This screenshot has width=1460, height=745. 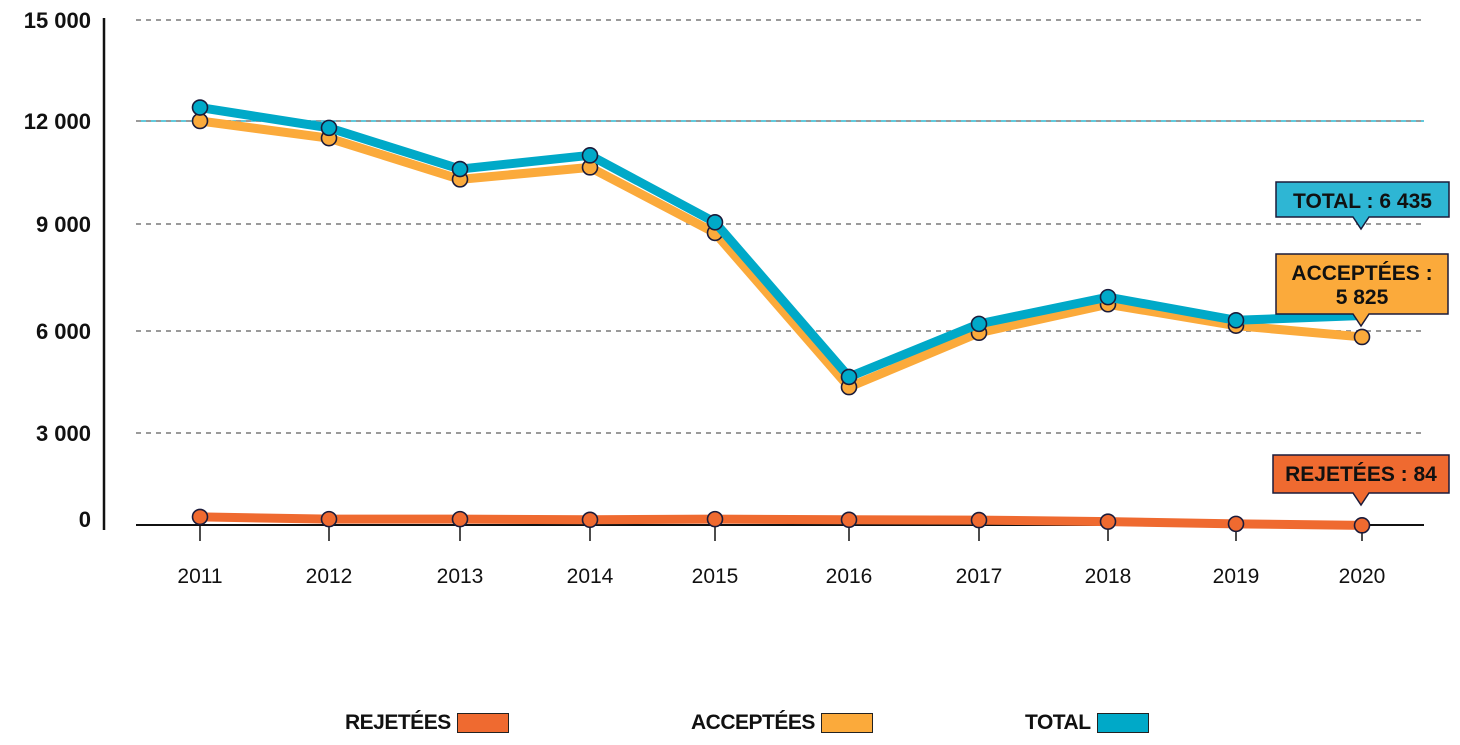 What do you see at coordinates (1108, 576) in the screenshot?
I see `x-tick-label: 2018` at bounding box center [1108, 576].